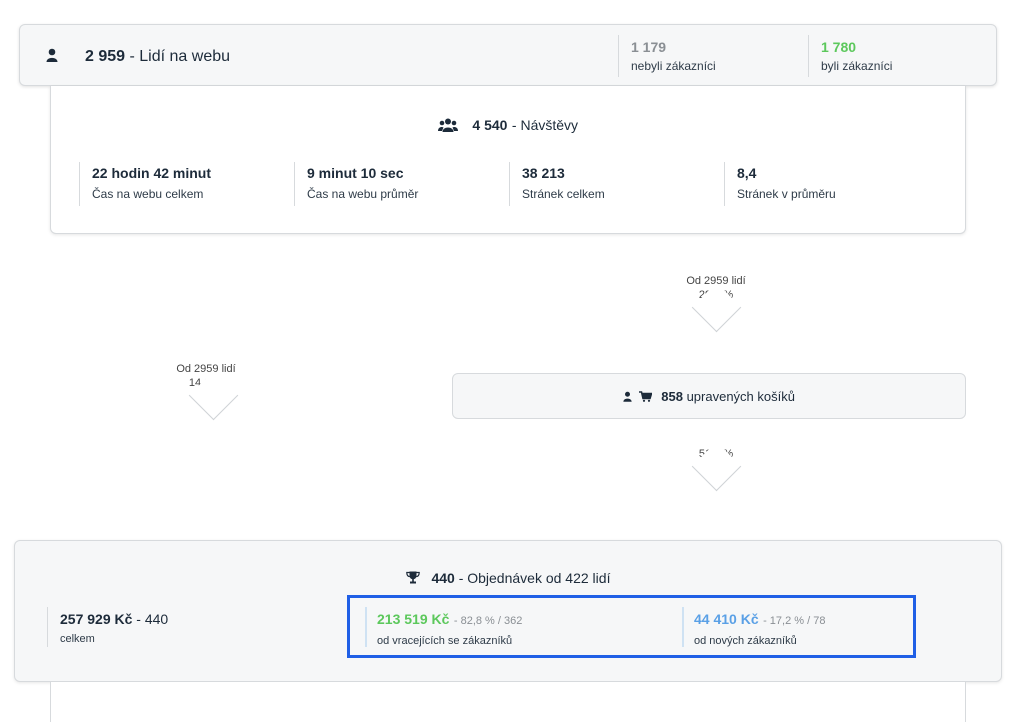 The image size is (1024, 722). I want to click on orders-new-value: 44 410 Kč, so click(726, 619).